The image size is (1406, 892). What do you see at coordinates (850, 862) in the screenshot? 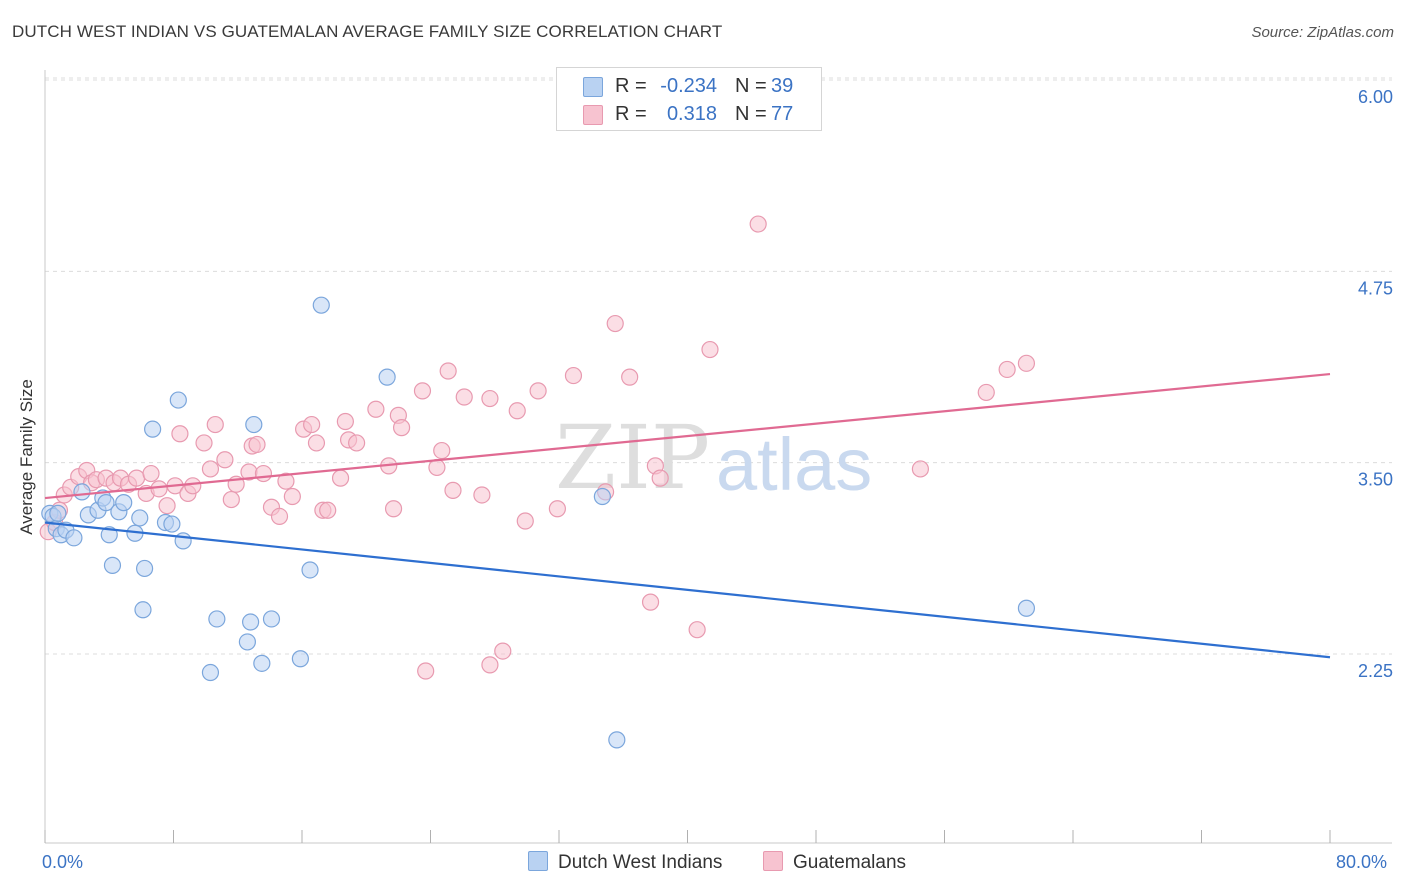
I see `series-name: Guatemalans` at bounding box center [850, 862].